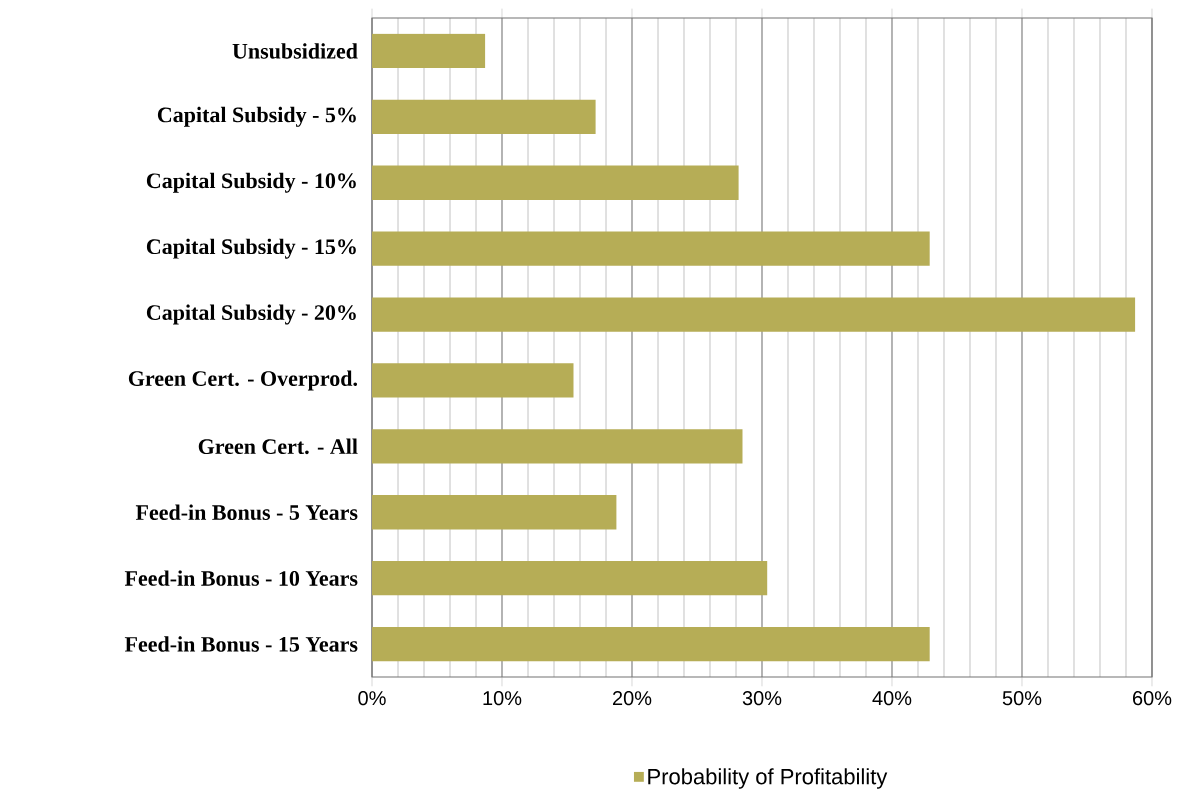 This screenshot has width=1179, height=792. I want to click on x-tick-label: 0%, so click(372, 698).